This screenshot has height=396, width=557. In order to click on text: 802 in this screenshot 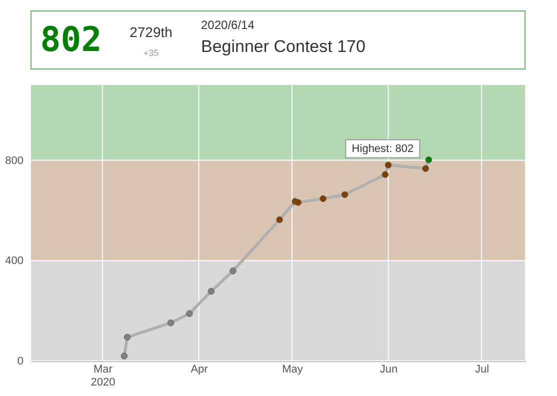, I will do `click(71, 40)`.